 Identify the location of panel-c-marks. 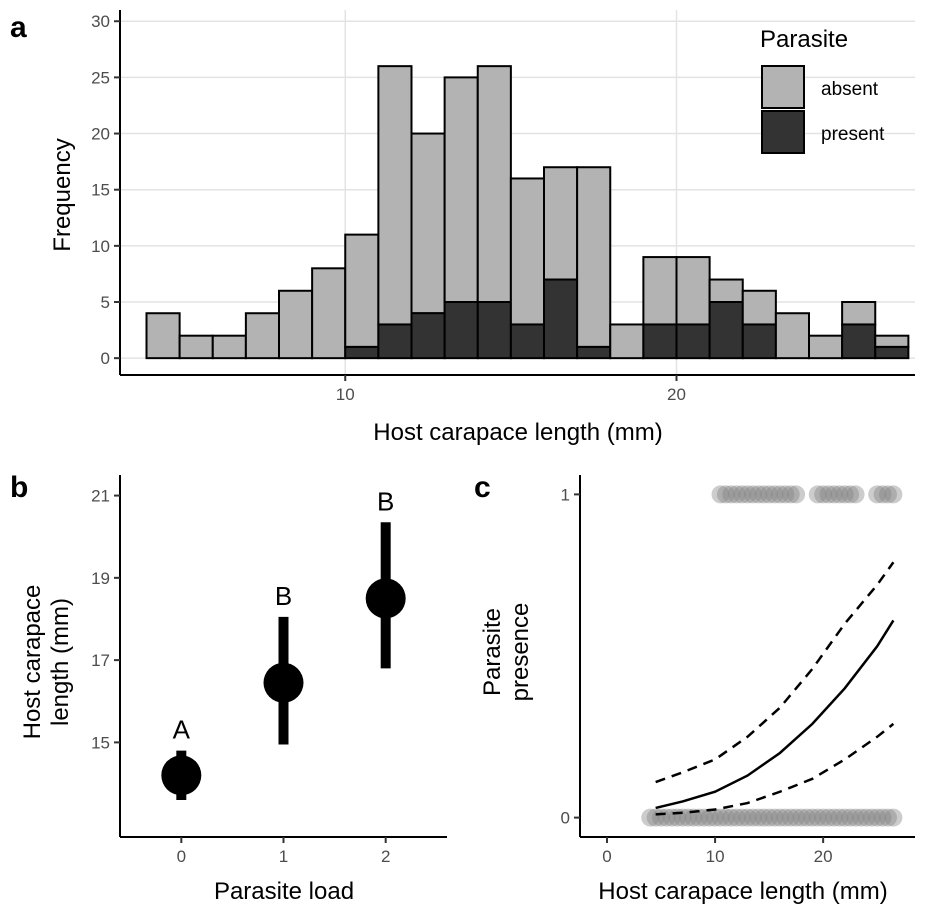
(772, 656).